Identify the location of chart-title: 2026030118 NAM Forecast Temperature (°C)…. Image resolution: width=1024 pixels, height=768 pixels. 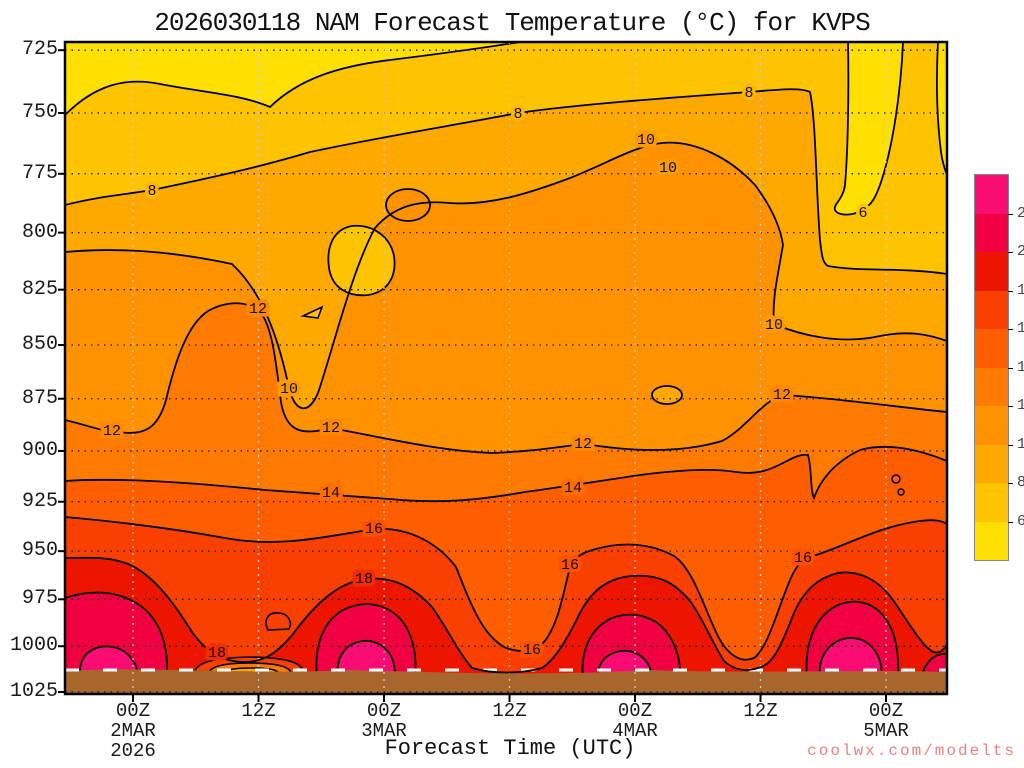
(512, 23).